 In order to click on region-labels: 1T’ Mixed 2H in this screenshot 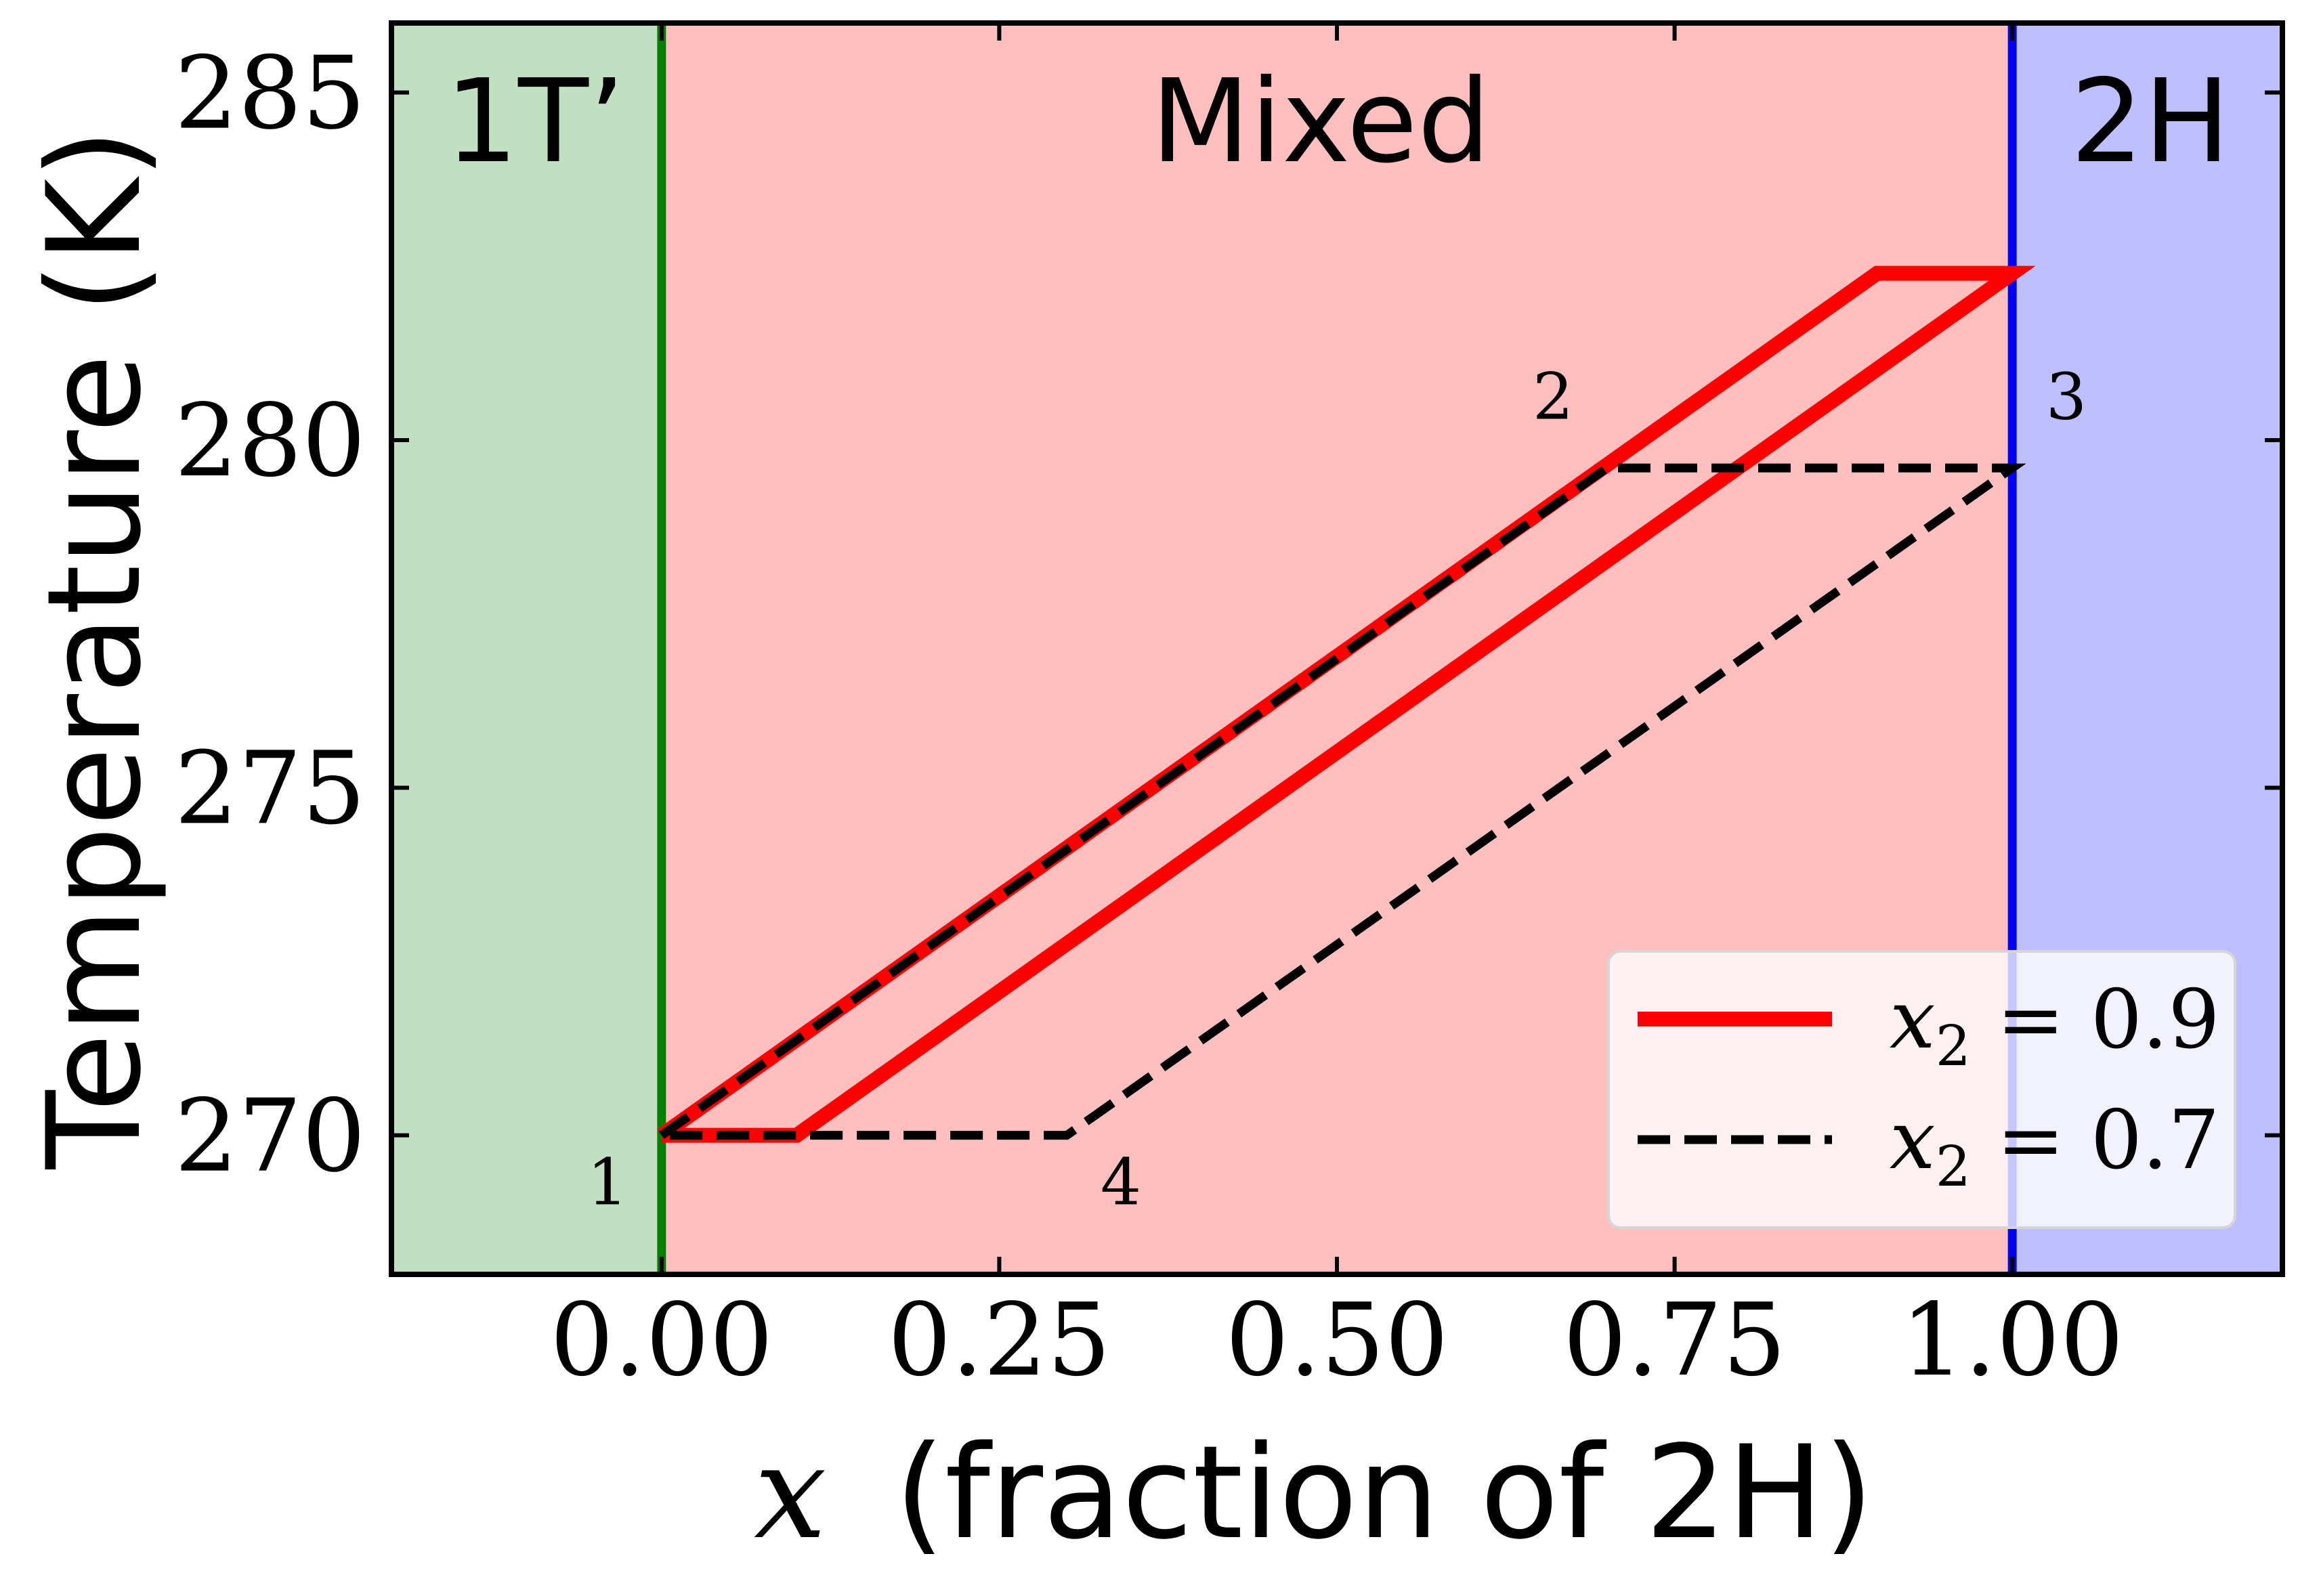, I will do `click(1337, 122)`.